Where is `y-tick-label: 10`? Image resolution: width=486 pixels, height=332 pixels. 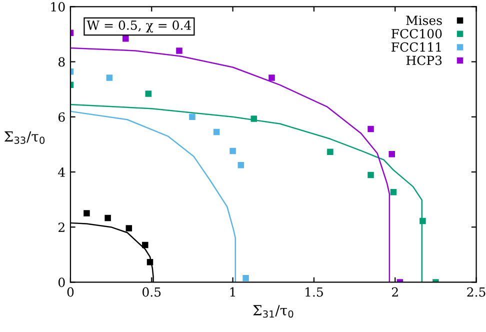
y-tick-label: 10 is located at coordinates (58, 7).